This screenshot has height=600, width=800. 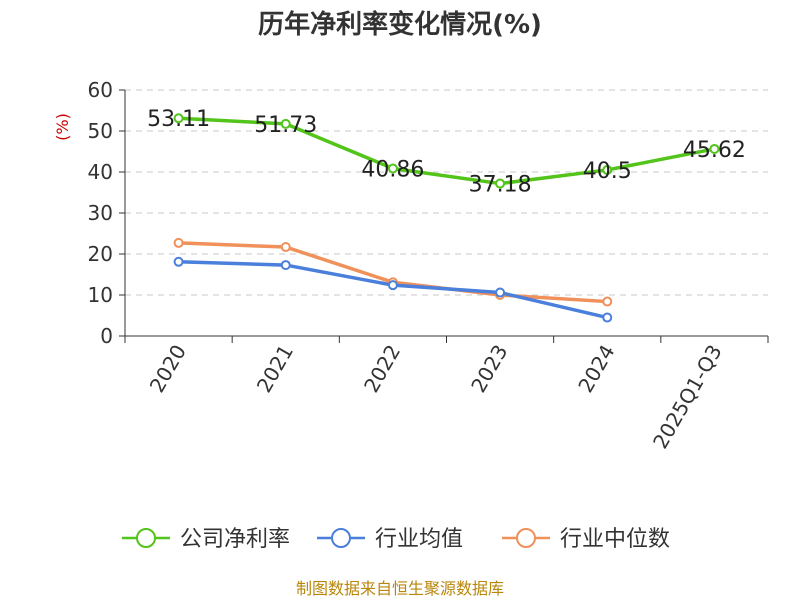 I want to click on x-tick-label: 2022, so click(x=382, y=369).